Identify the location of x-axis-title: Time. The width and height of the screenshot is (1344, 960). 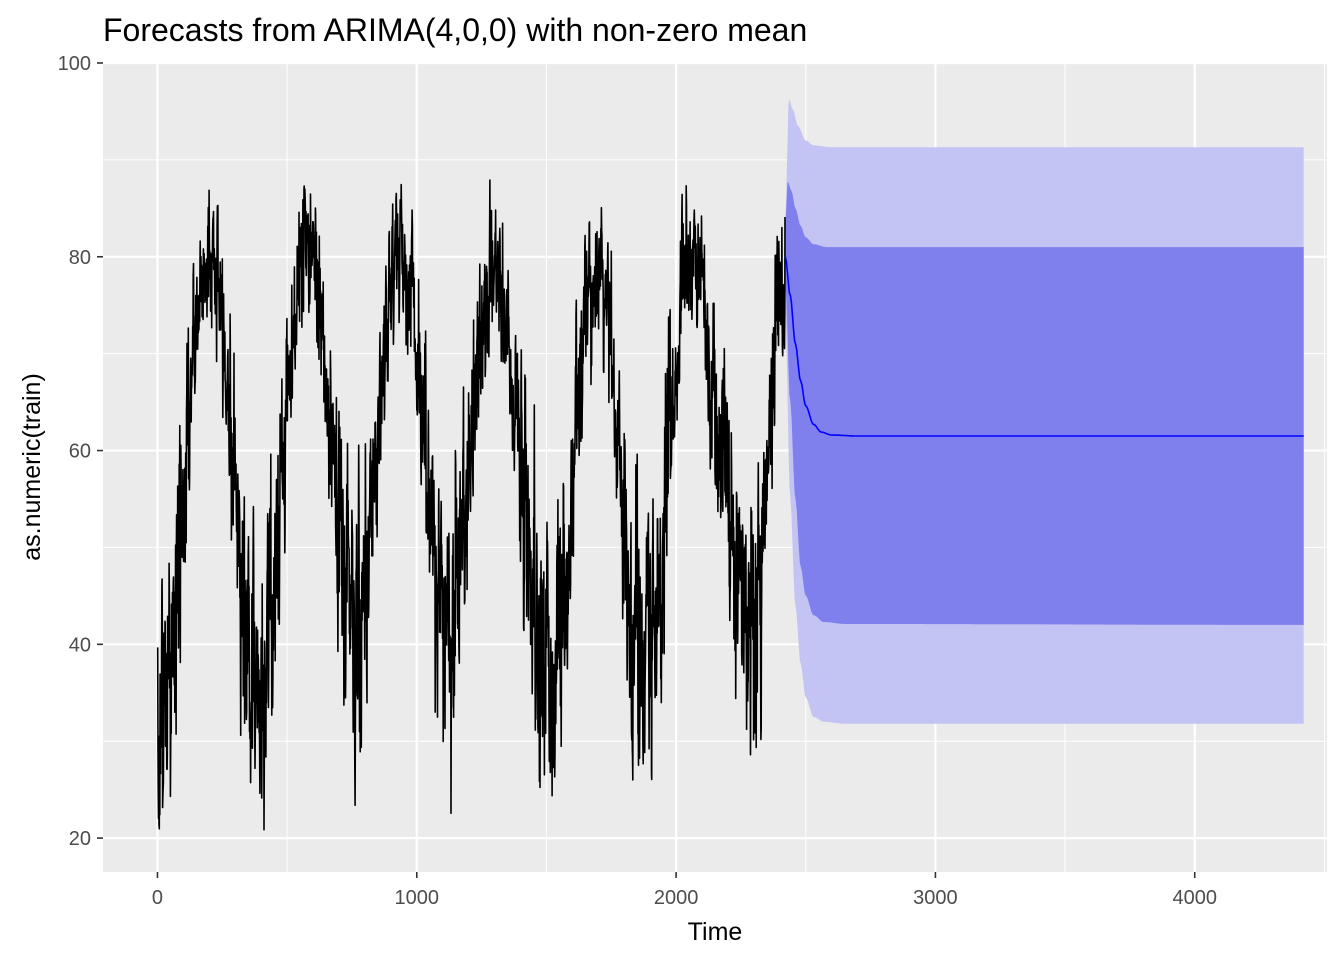
(715, 932).